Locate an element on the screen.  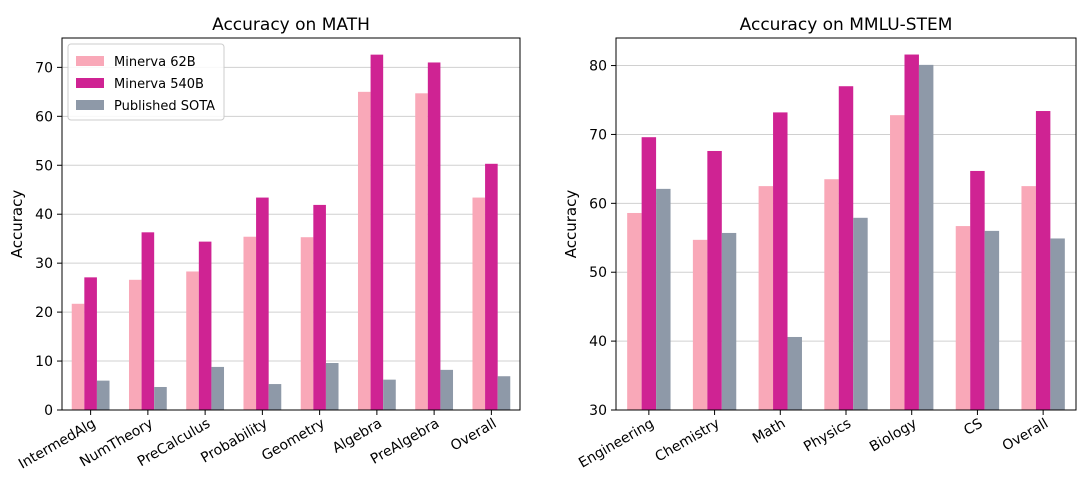
bar-minerva-62b-prealgebra is located at coordinates (421, 252).